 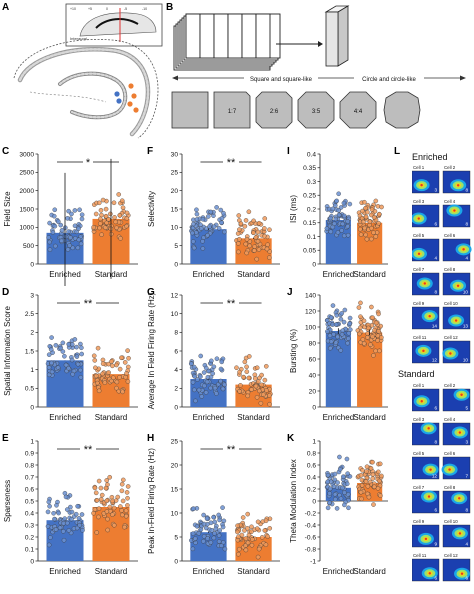 What do you see at coordinates (466, 326) in the screenshot?
I see `peak-rate-label: 13` at bounding box center [466, 326].